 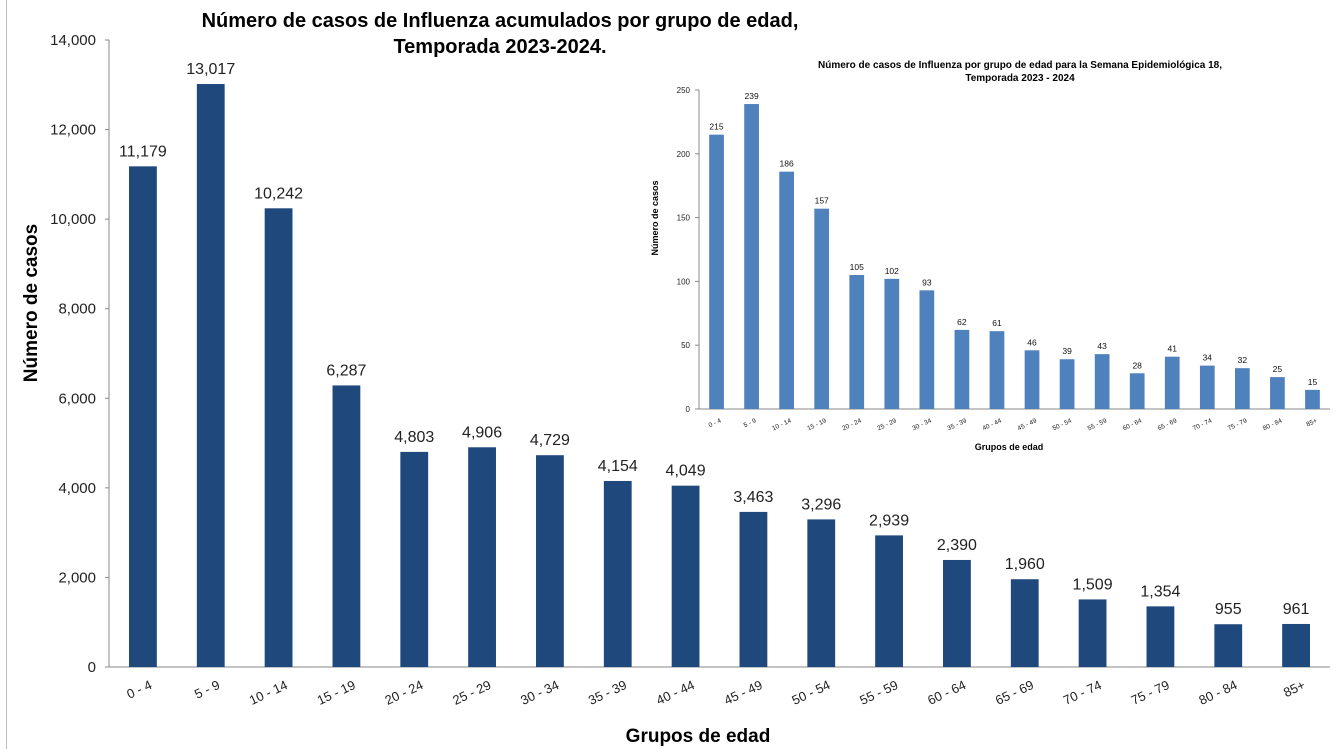 I want to click on main-data-label: 11,179, so click(x=143, y=151).